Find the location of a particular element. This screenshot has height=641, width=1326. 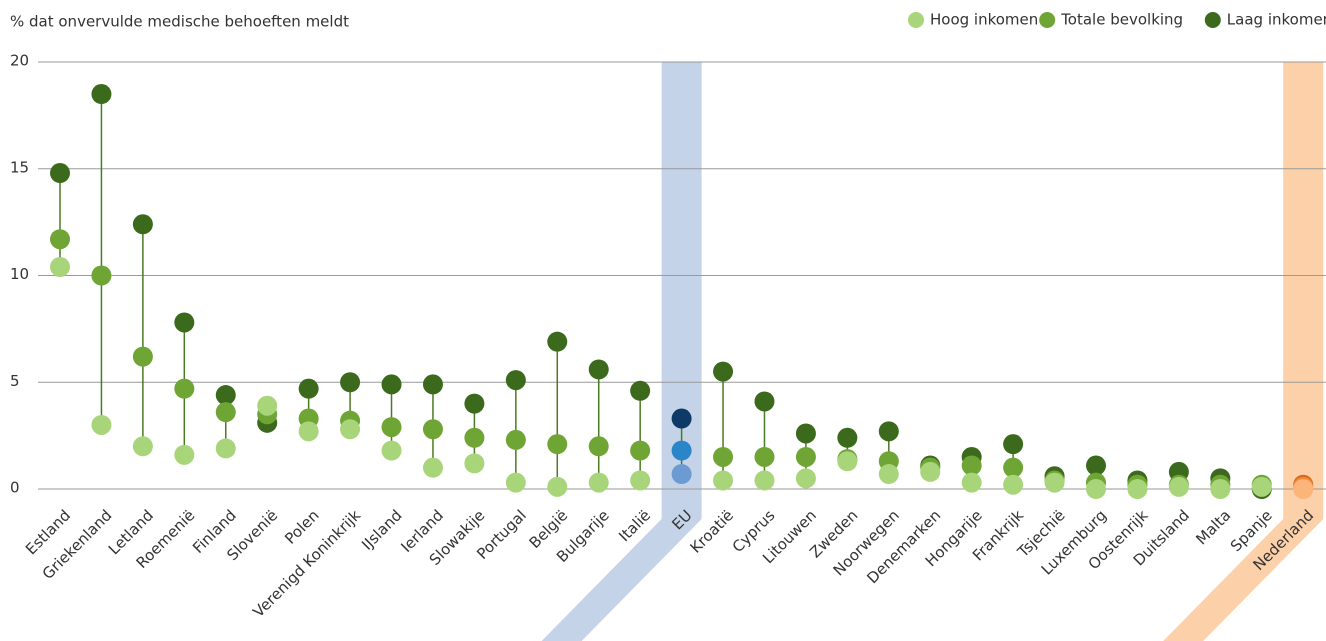

legend-label: Hoog inkomen is located at coordinates (984, 20).